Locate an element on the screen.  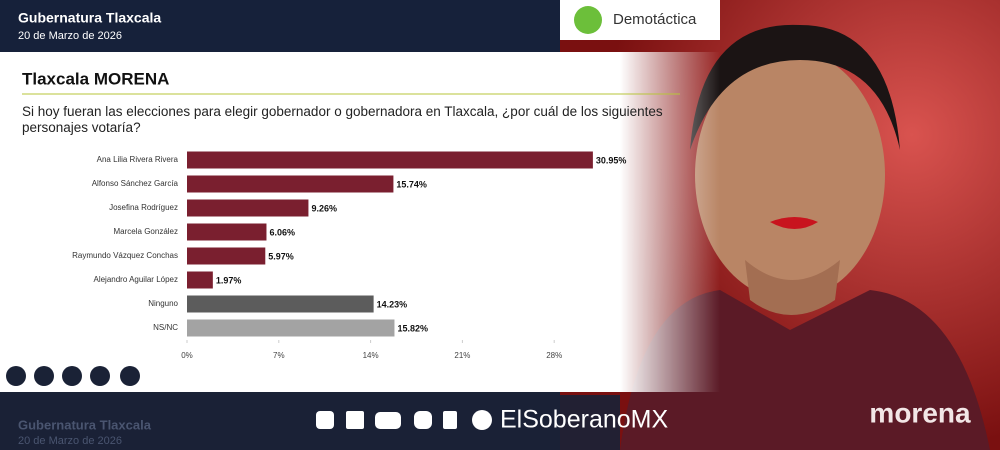
value-label: 15.82% is located at coordinates (412, 328).